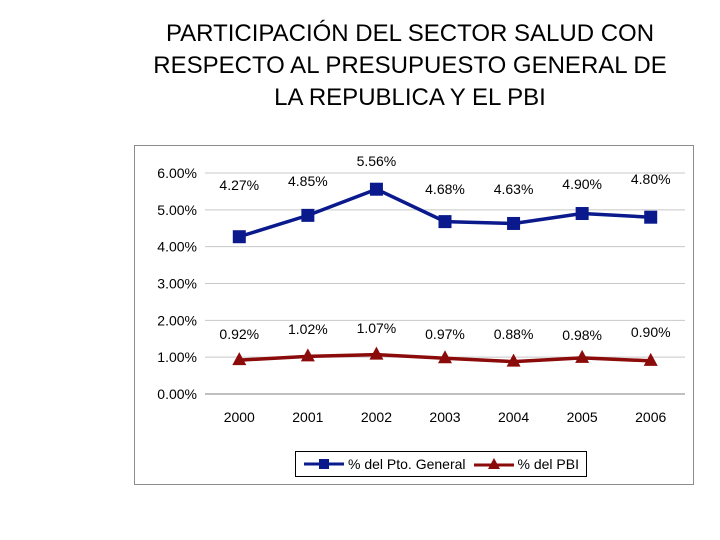  I want to click on data-label: 1.02%, so click(308, 329).